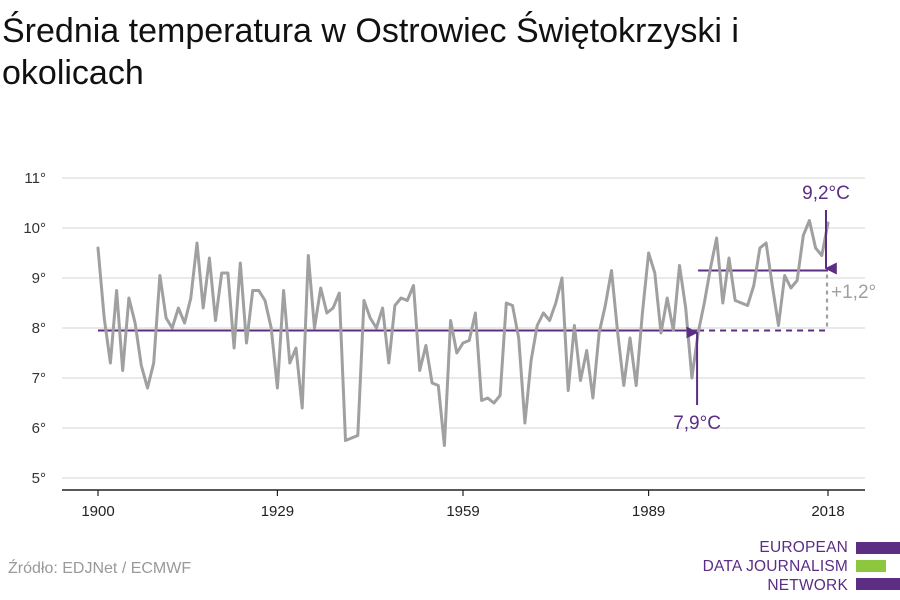 This screenshot has height=600, width=900. What do you see at coordinates (39, 478) in the screenshot?
I see `y-tick-label-5: 5°` at bounding box center [39, 478].